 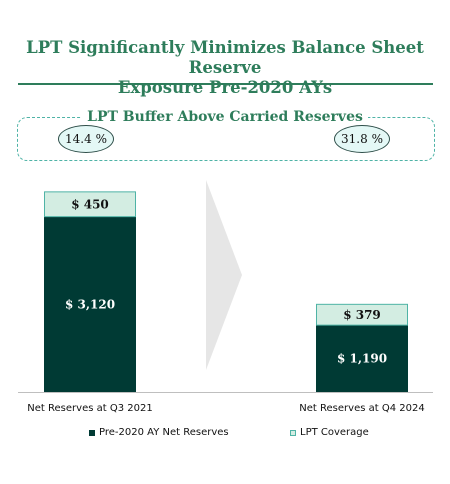 What do you see at coordinates (362, 139) in the screenshot?
I see `buffer-pct-right: 31.8 %` at bounding box center [362, 139].